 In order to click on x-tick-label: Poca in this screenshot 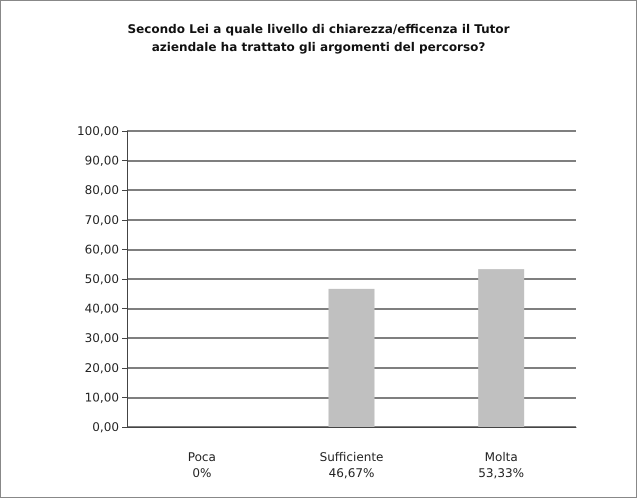, I will do `click(202, 457)`.